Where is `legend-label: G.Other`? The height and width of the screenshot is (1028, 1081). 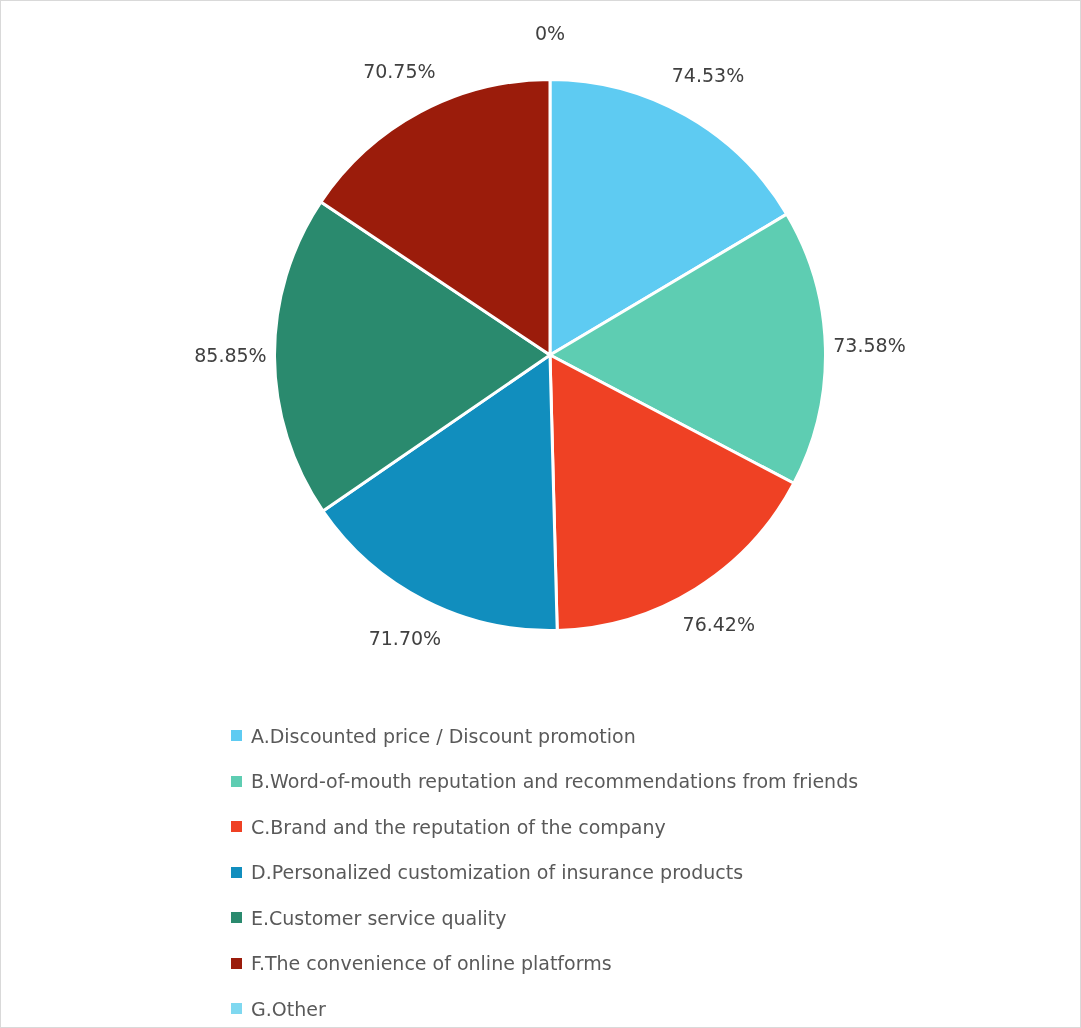
legend-label: G.Other is located at coordinates (288, 1008).